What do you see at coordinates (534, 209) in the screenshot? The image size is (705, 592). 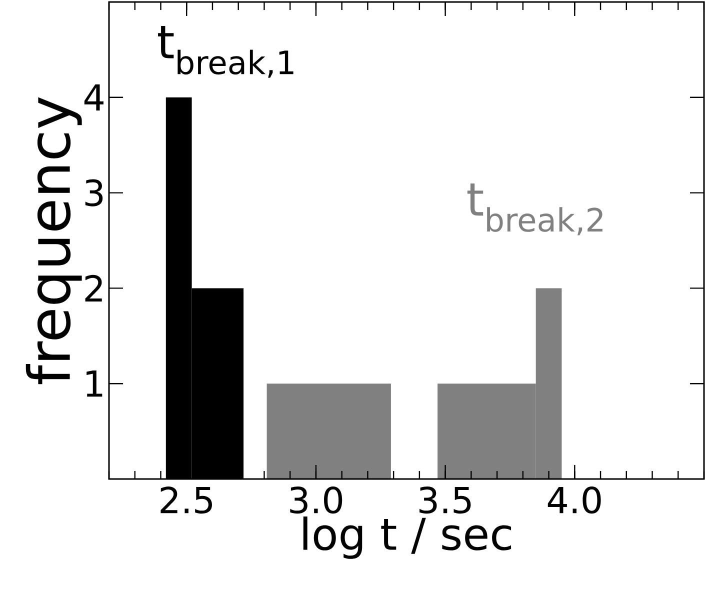 I see `annotation: t$_{break,2}$` at bounding box center [534, 209].